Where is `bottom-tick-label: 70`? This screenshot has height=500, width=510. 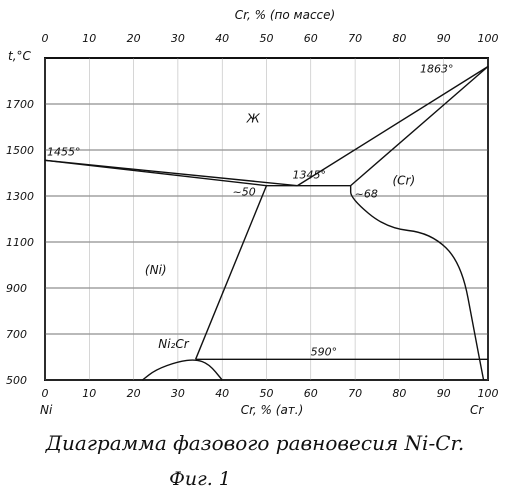 bottom-tick-label: 70 is located at coordinates (355, 393).